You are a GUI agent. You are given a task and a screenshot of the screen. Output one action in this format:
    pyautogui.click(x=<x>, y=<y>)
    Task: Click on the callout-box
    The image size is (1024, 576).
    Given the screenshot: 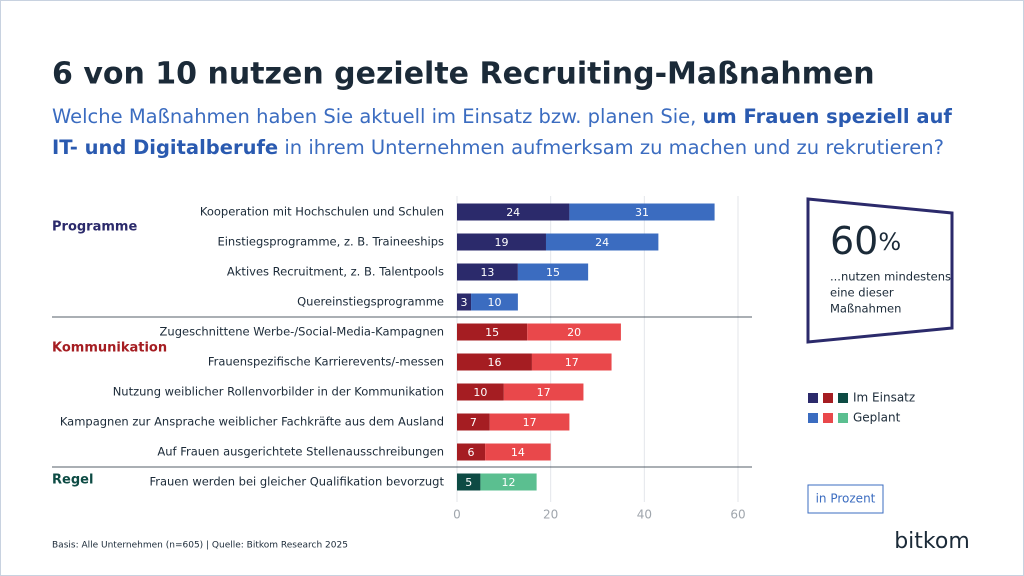 What is the action you would take?
    pyautogui.click(x=880, y=270)
    